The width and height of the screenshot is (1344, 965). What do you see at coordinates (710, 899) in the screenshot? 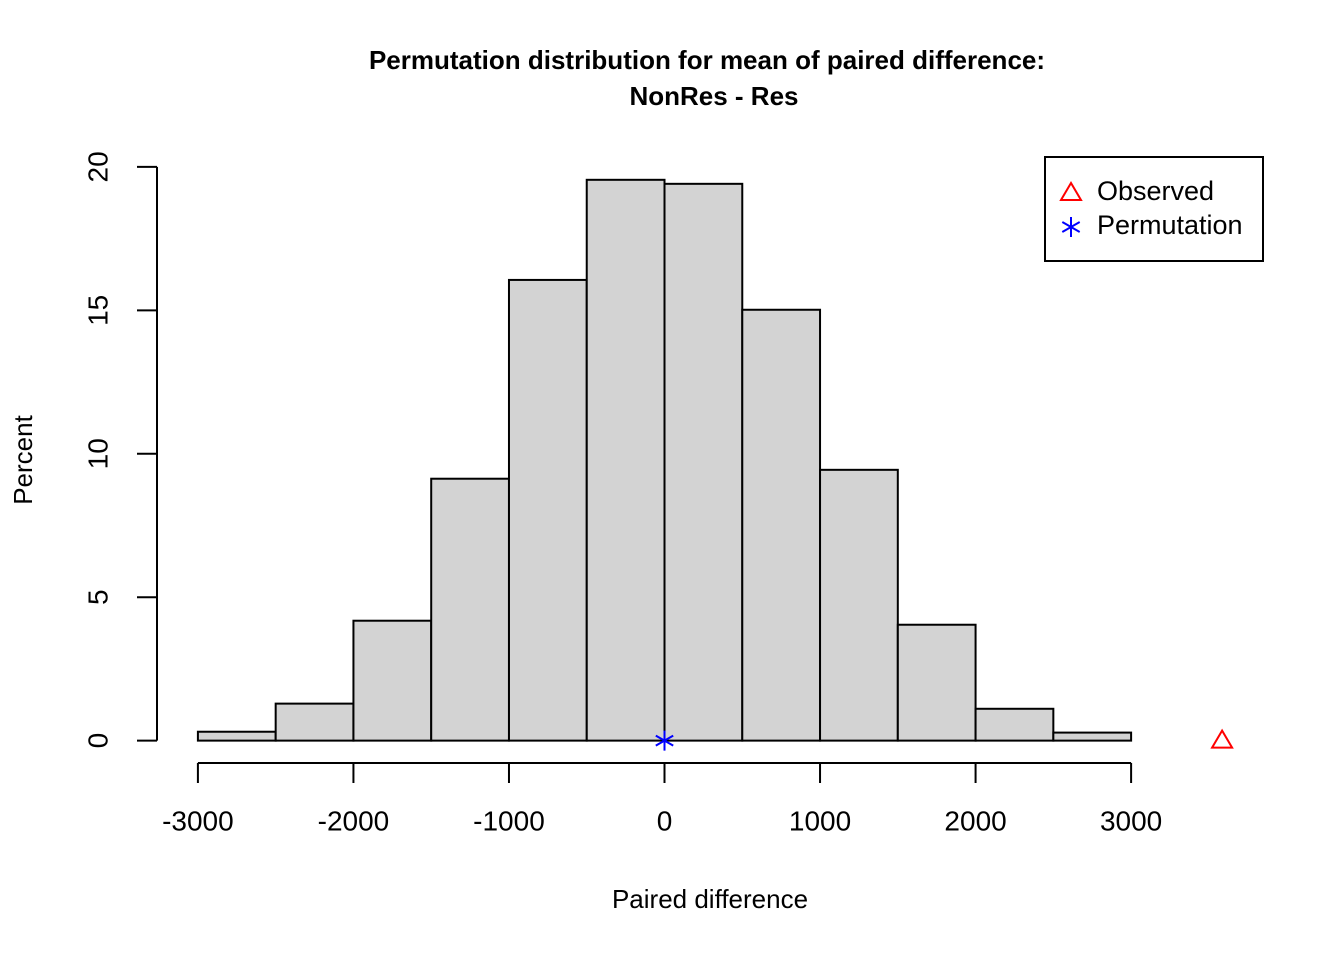
I see `x-axis-label: Paired difference` at bounding box center [710, 899].